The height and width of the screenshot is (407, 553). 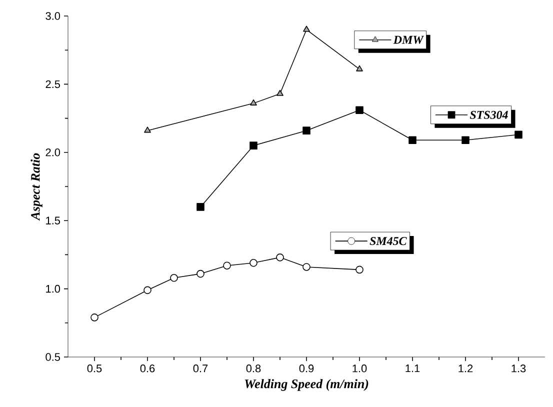 What do you see at coordinates (36, 187) in the screenshot?
I see `y-axis-title: Aspect Ratio` at bounding box center [36, 187].